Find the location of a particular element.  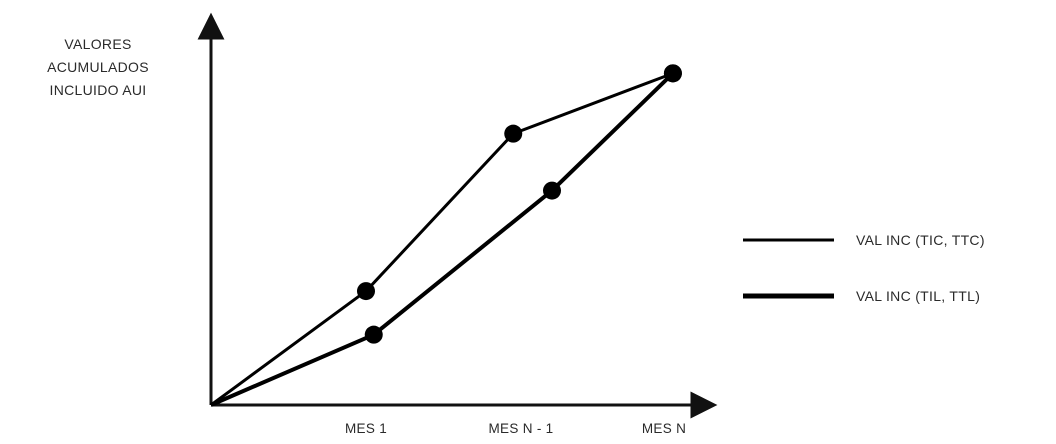

legend: VAL INC (TIC, TTC) VAL INC (TIL, TTL) is located at coordinates (864, 268).